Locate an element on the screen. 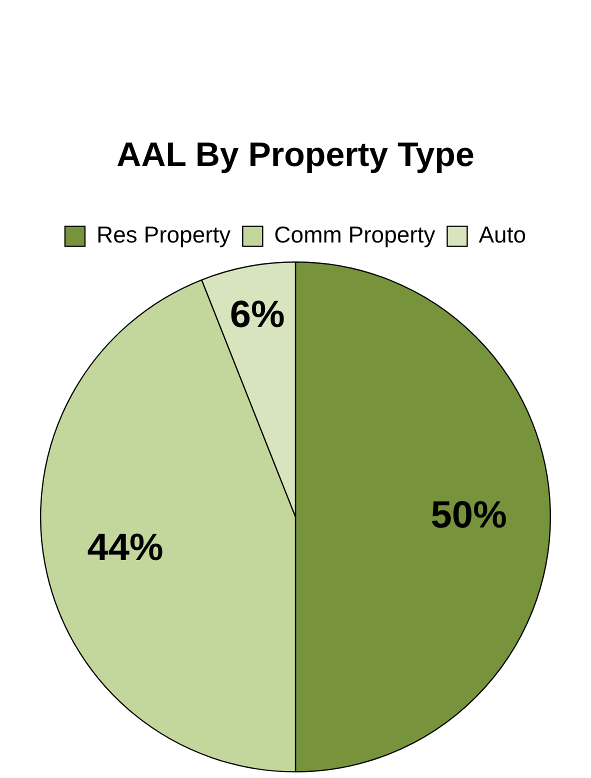  data-label: 44% is located at coordinates (125, 547).